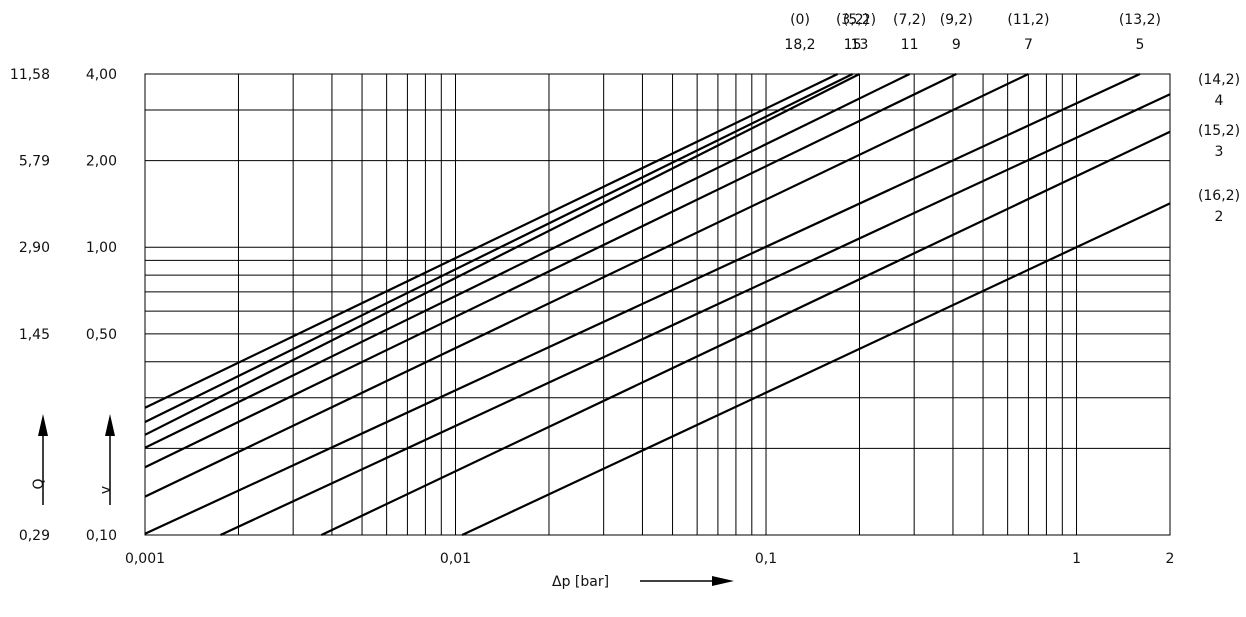 The image size is (1246, 617). Describe the element at coordinates (1219, 101) in the screenshot. I see `series-bottom-label: 4` at that location.